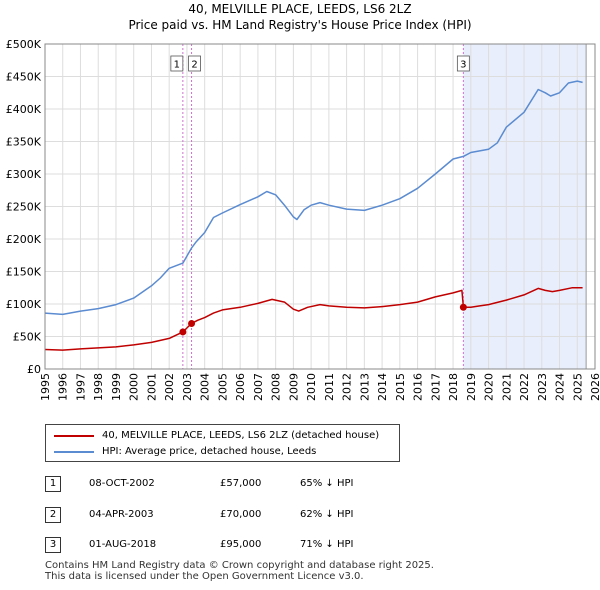 The image size is (600, 590). Describe the element at coordinates (435, 387) in the screenshot. I see `x-tick-label: 2017` at that location.